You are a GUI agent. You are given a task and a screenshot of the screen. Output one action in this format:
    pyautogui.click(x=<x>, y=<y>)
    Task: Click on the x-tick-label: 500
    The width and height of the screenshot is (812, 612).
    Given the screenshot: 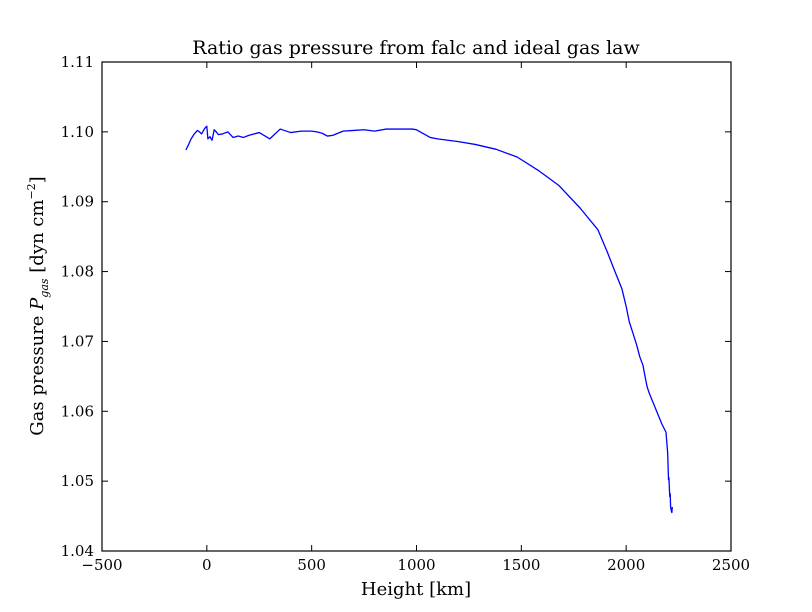 What is the action you would take?
    pyautogui.click(x=311, y=565)
    